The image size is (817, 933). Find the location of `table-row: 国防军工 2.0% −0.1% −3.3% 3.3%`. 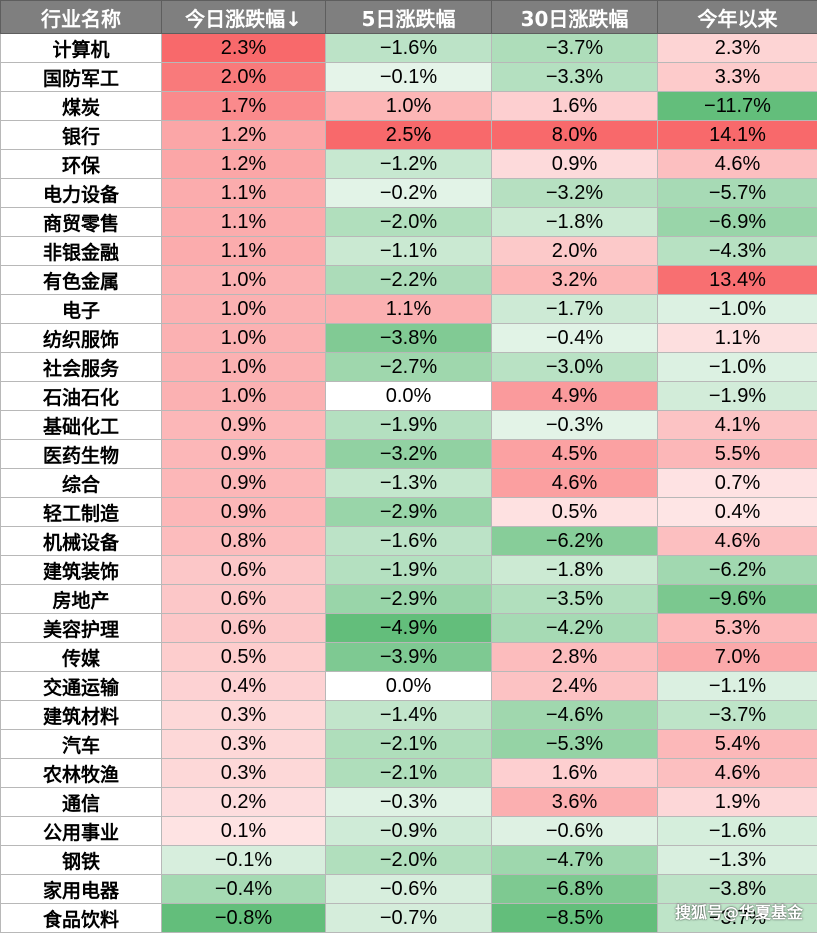

table-row: 国防军工 2.0% −0.1% −3.3% 3.3% is located at coordinates (408, 77).